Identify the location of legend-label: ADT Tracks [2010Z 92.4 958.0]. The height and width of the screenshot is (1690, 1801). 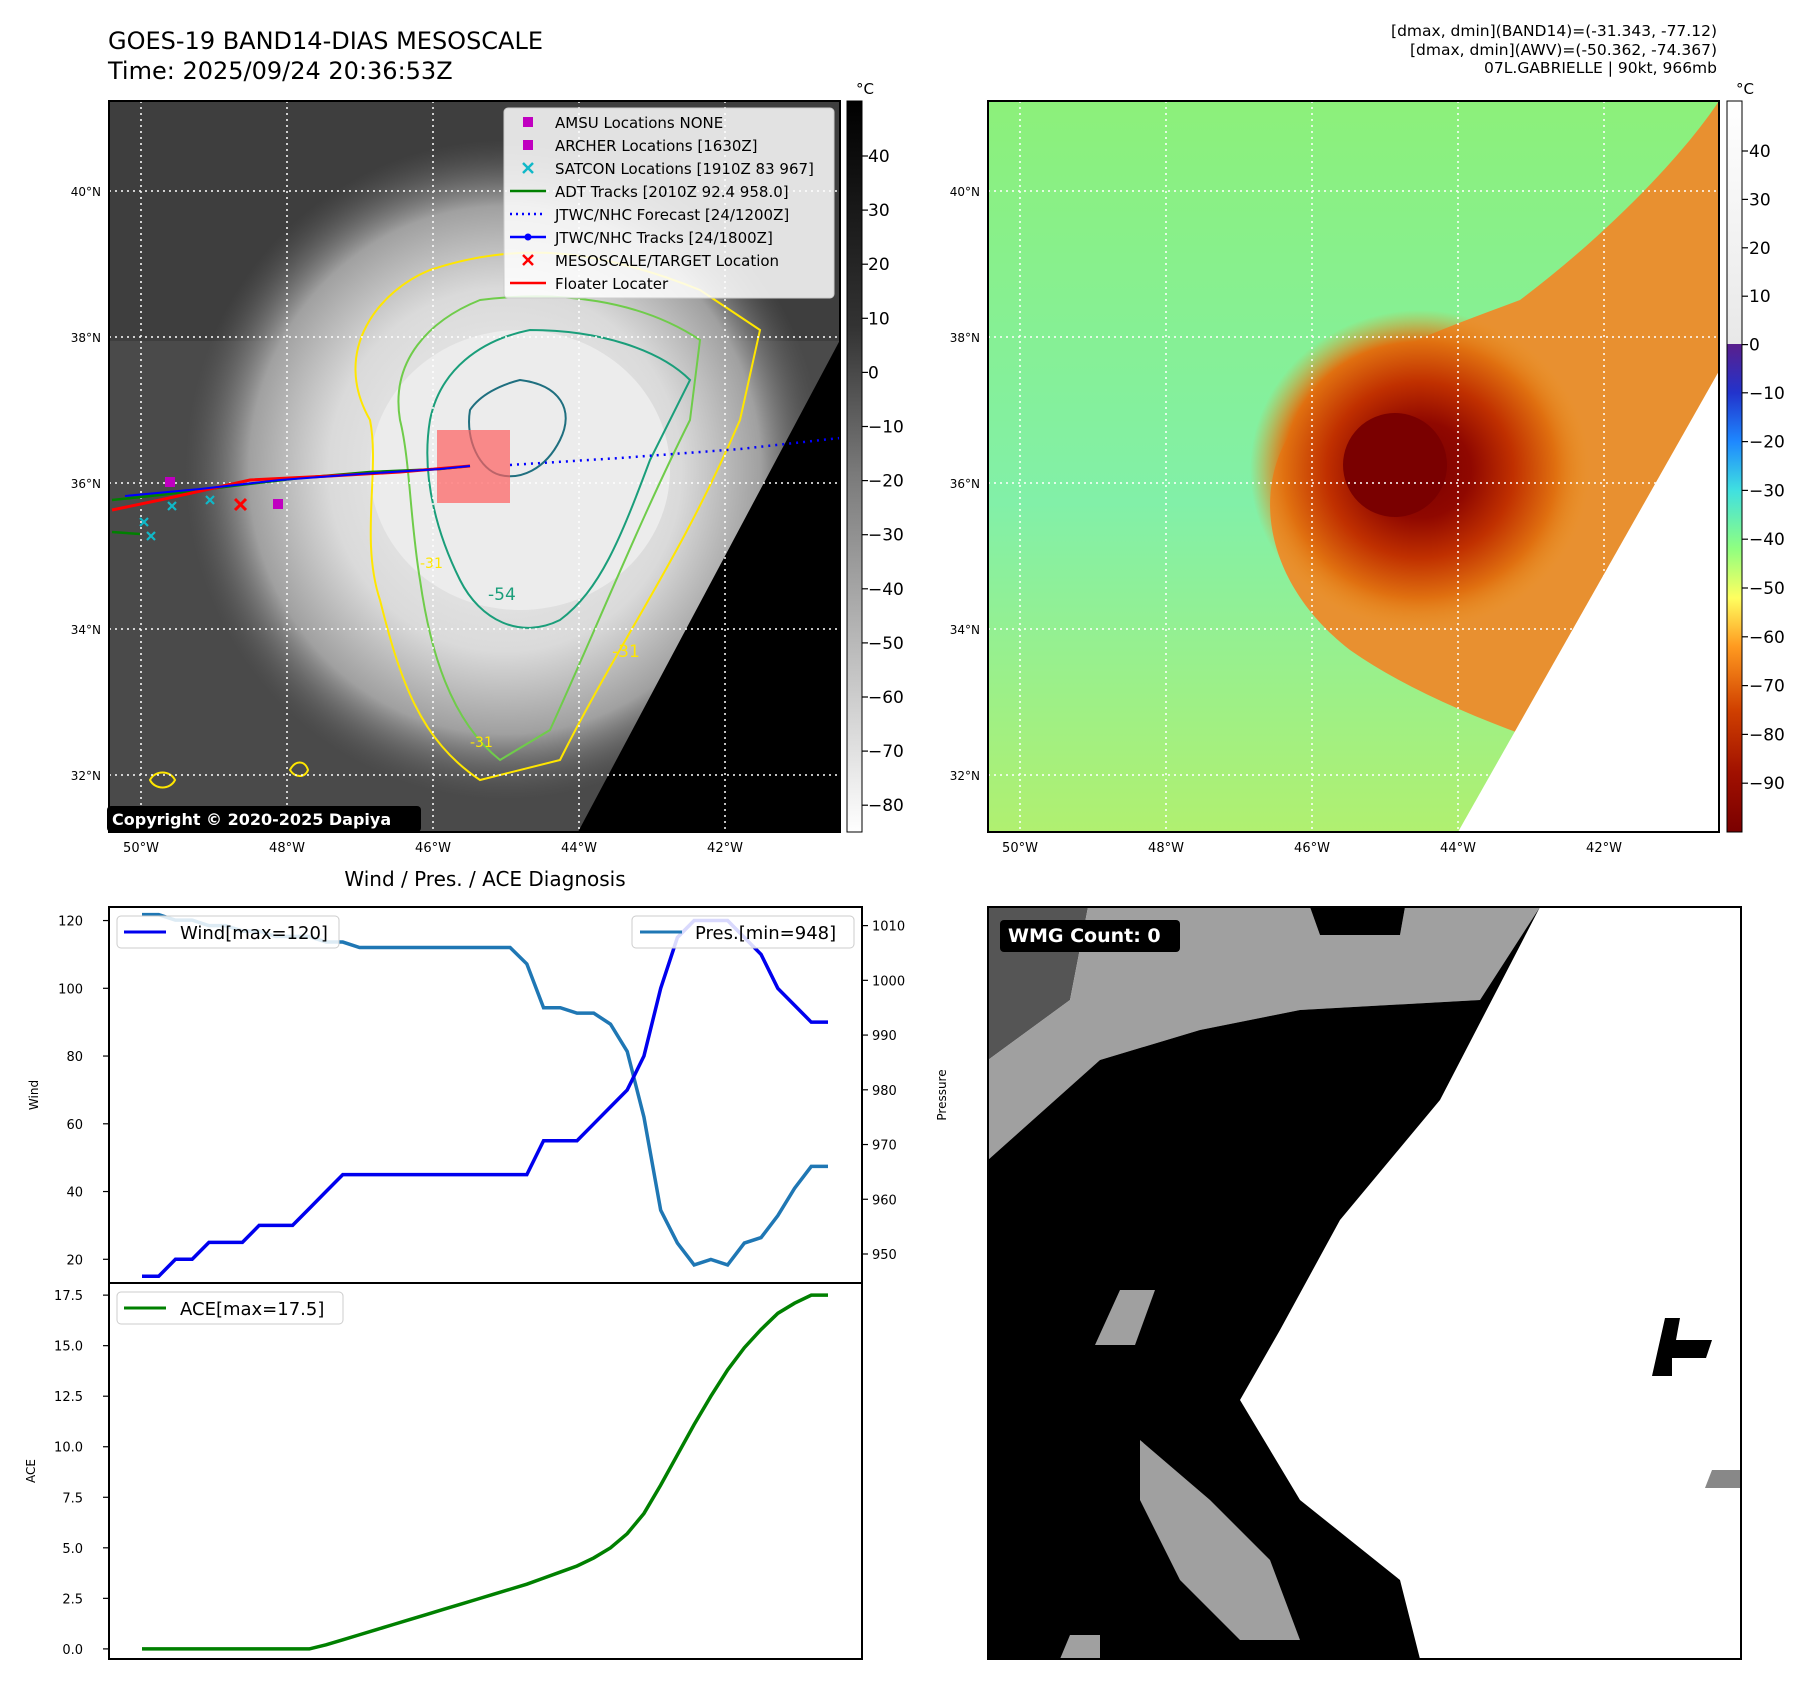
(672, 192).